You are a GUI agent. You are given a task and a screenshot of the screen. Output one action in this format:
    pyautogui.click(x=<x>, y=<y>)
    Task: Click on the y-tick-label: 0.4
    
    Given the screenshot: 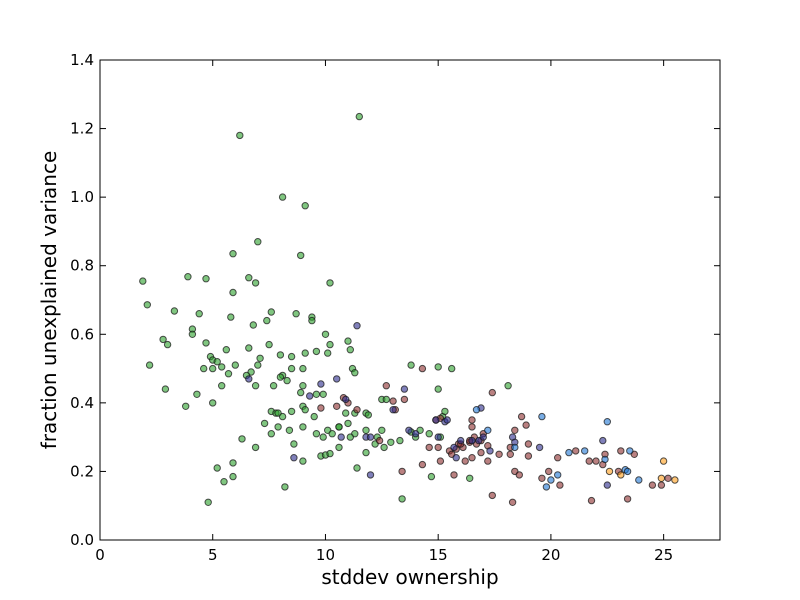 What is the action you would take?
    pyautogui.click(x=82, y=403)
    